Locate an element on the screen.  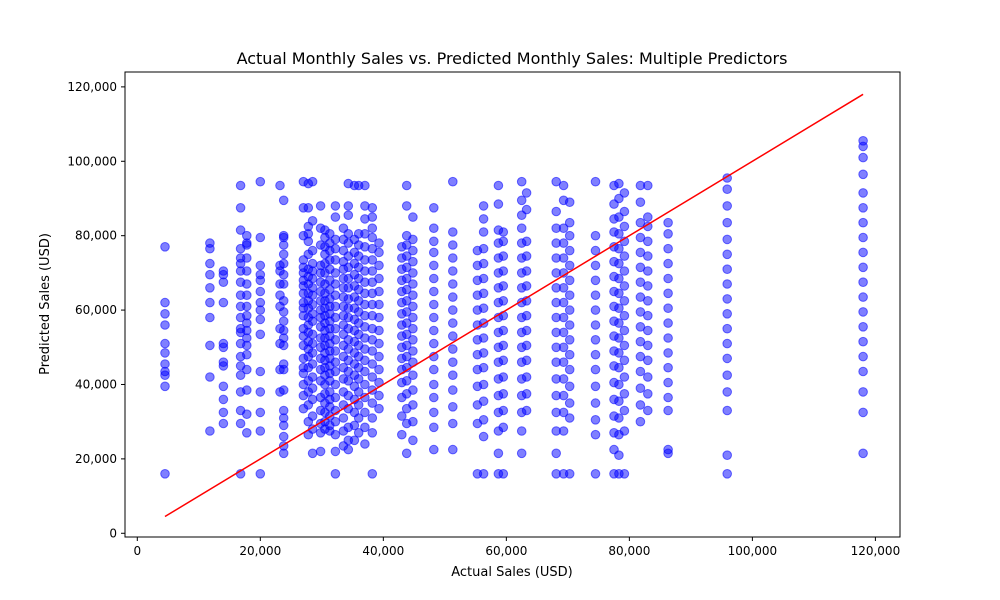
y-axis: 0 20,000 40,000 60,000 80,000 100,000 120,000 is located at coordinates (96, 310).